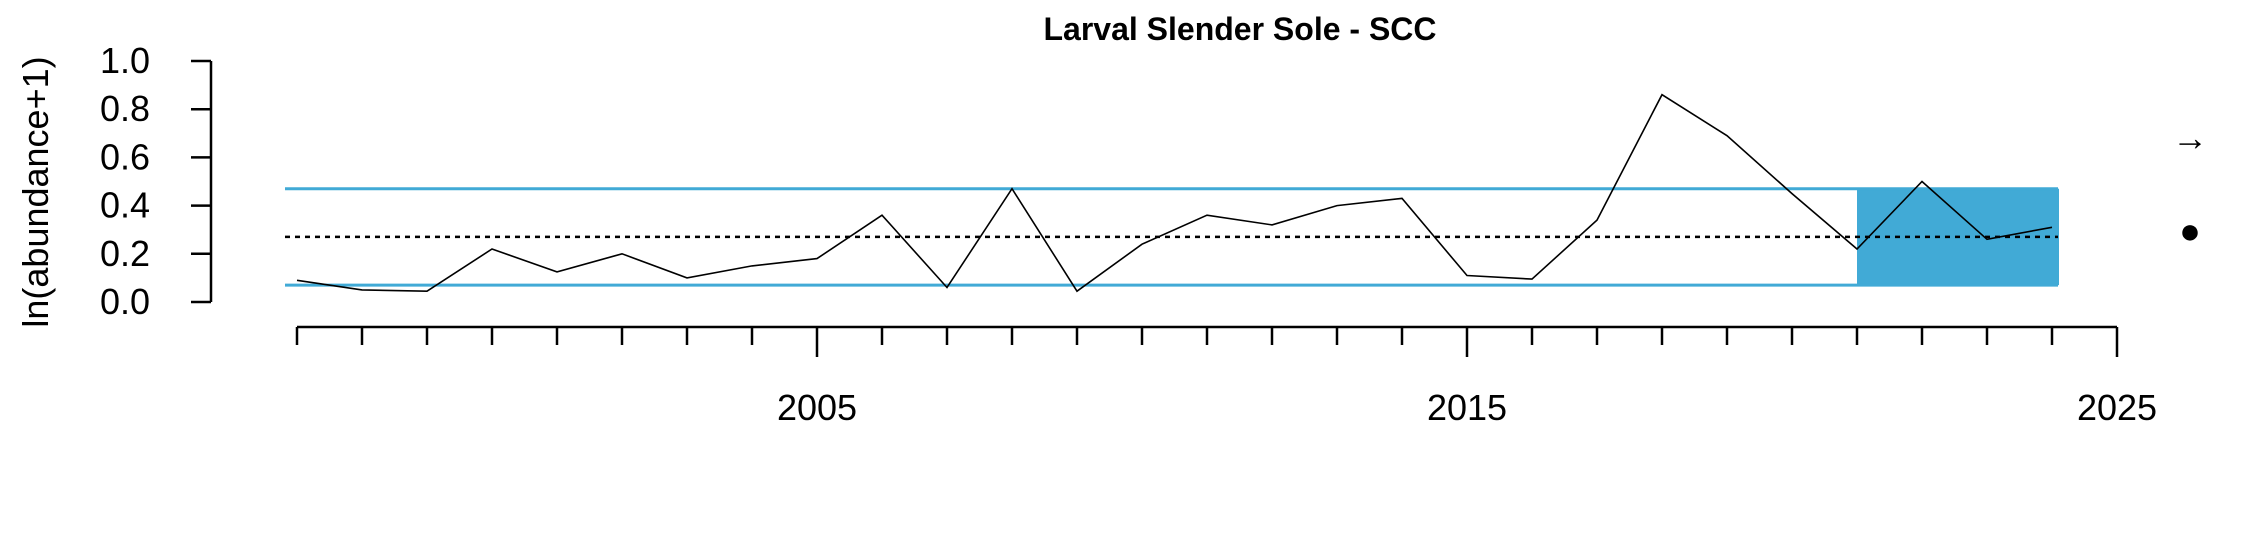  Describe the element at coordinates (125, 253) in the screenshot. I see `y-tick-label: 0.2` at that location.